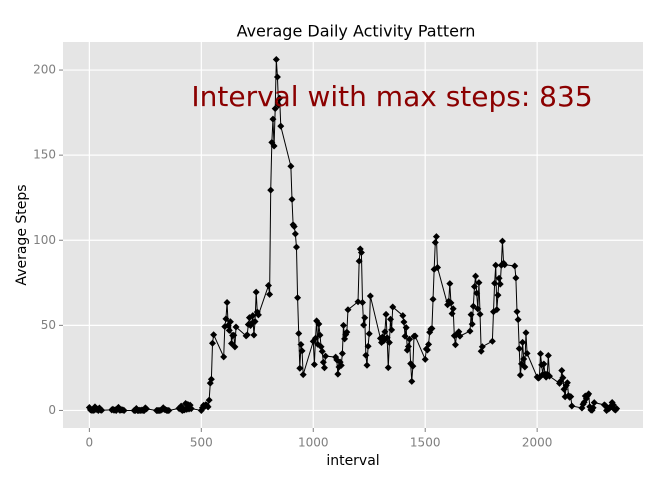 The width and height of the screenshot is (672, 480). I want to click on x-axis-label: interval, so click(352, 461).